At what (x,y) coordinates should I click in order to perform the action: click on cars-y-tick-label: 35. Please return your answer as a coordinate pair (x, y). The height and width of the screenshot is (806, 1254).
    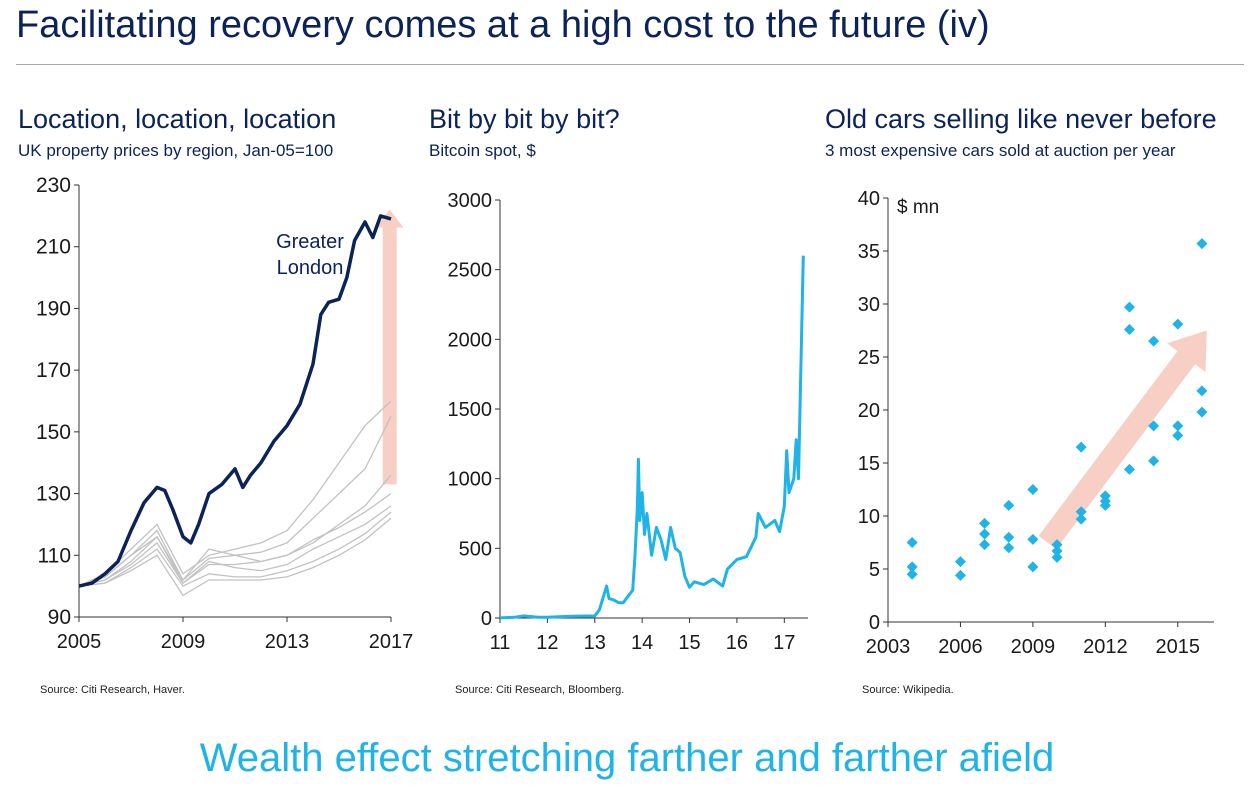
    Looking at the image, I should click on (869, 252).